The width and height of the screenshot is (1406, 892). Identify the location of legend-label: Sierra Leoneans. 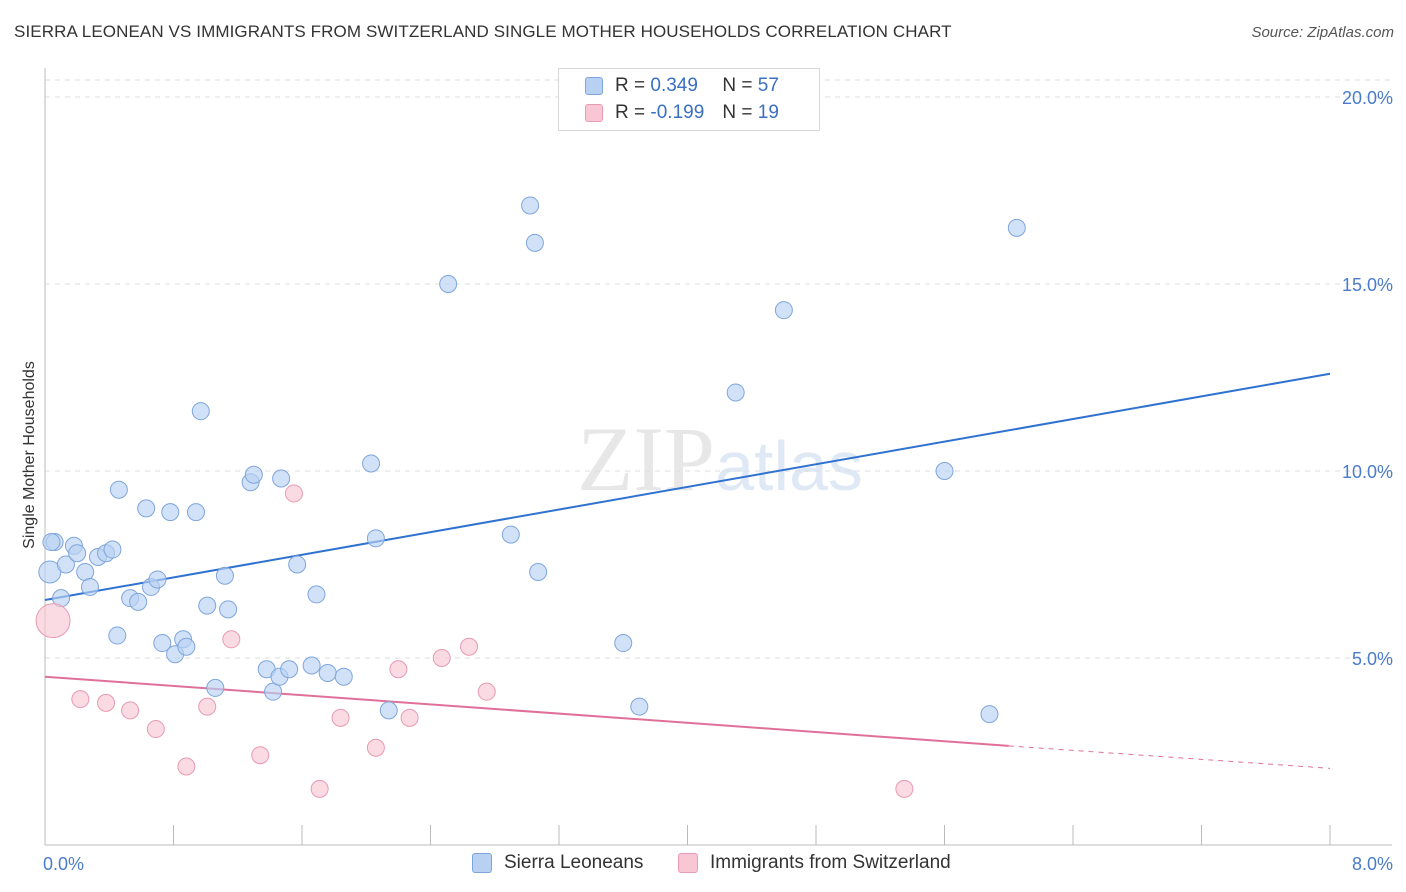
(574, 862).